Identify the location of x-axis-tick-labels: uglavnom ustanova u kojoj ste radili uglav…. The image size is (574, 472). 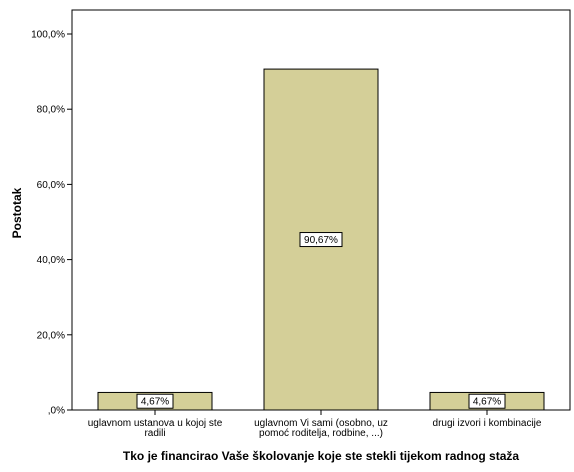
(315, 424).